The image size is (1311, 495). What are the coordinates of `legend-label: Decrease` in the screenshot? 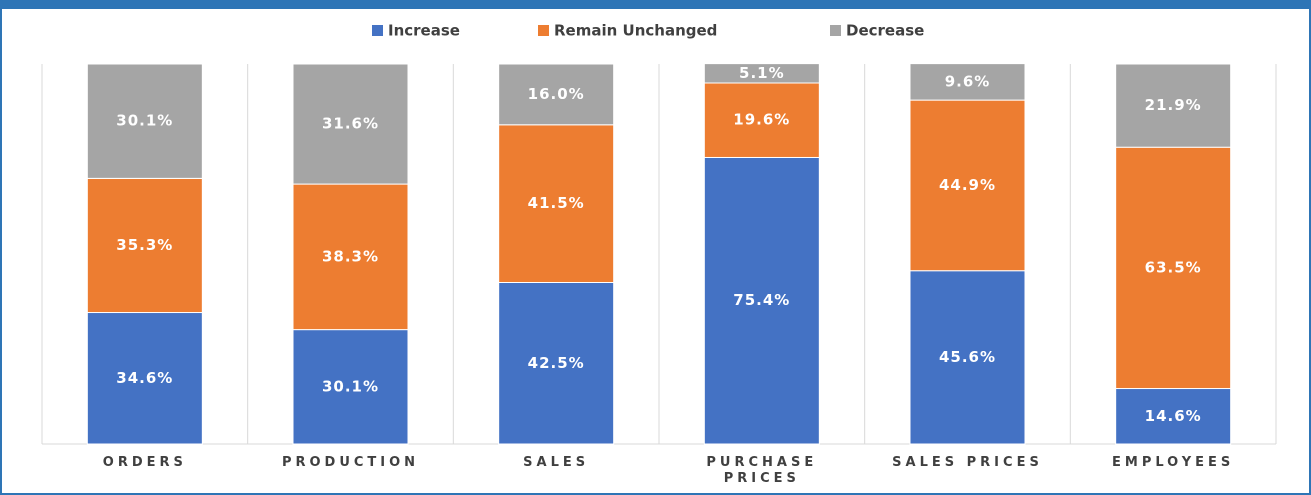 It's located at (885, 31).